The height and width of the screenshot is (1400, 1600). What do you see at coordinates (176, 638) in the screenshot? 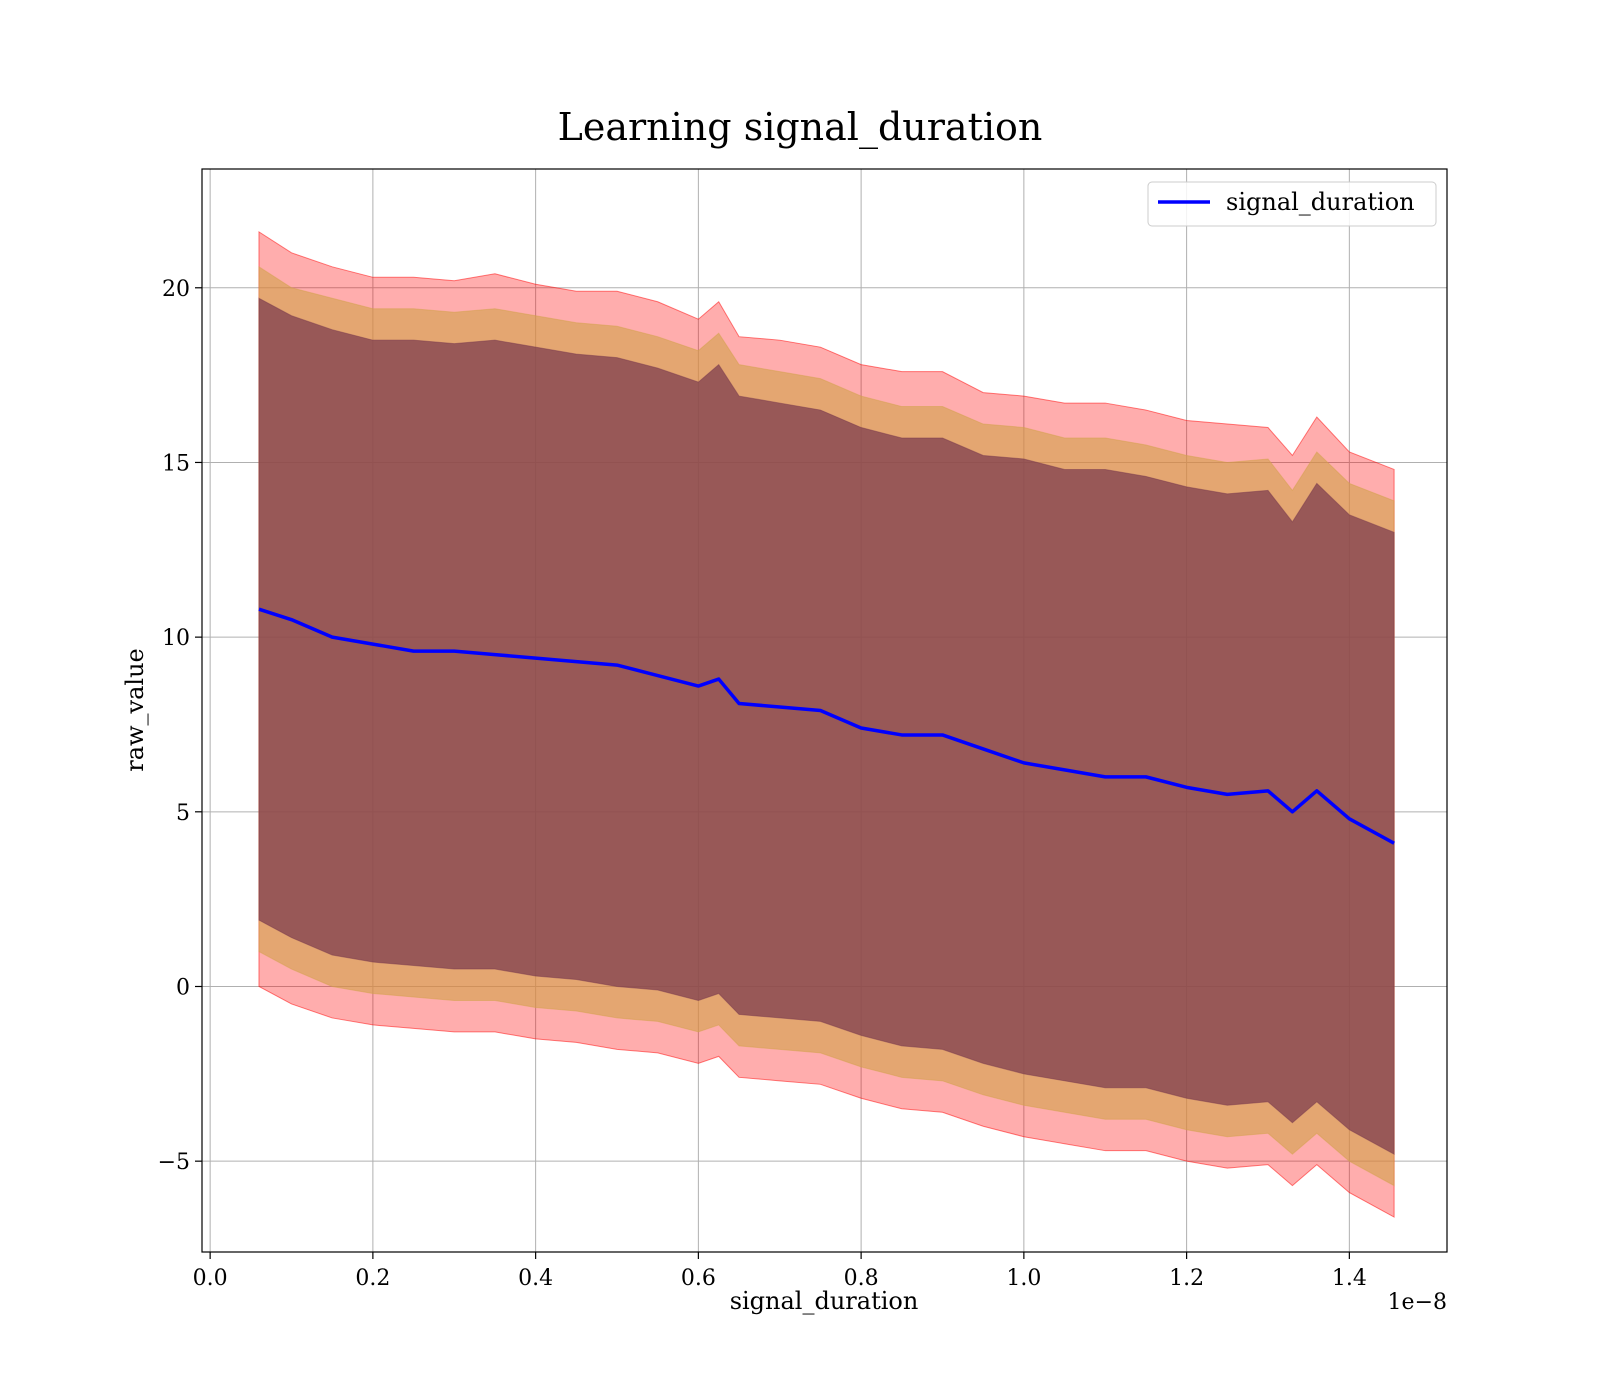
I see `y-tick-label-3: 10` at bounding box center [176, 638].